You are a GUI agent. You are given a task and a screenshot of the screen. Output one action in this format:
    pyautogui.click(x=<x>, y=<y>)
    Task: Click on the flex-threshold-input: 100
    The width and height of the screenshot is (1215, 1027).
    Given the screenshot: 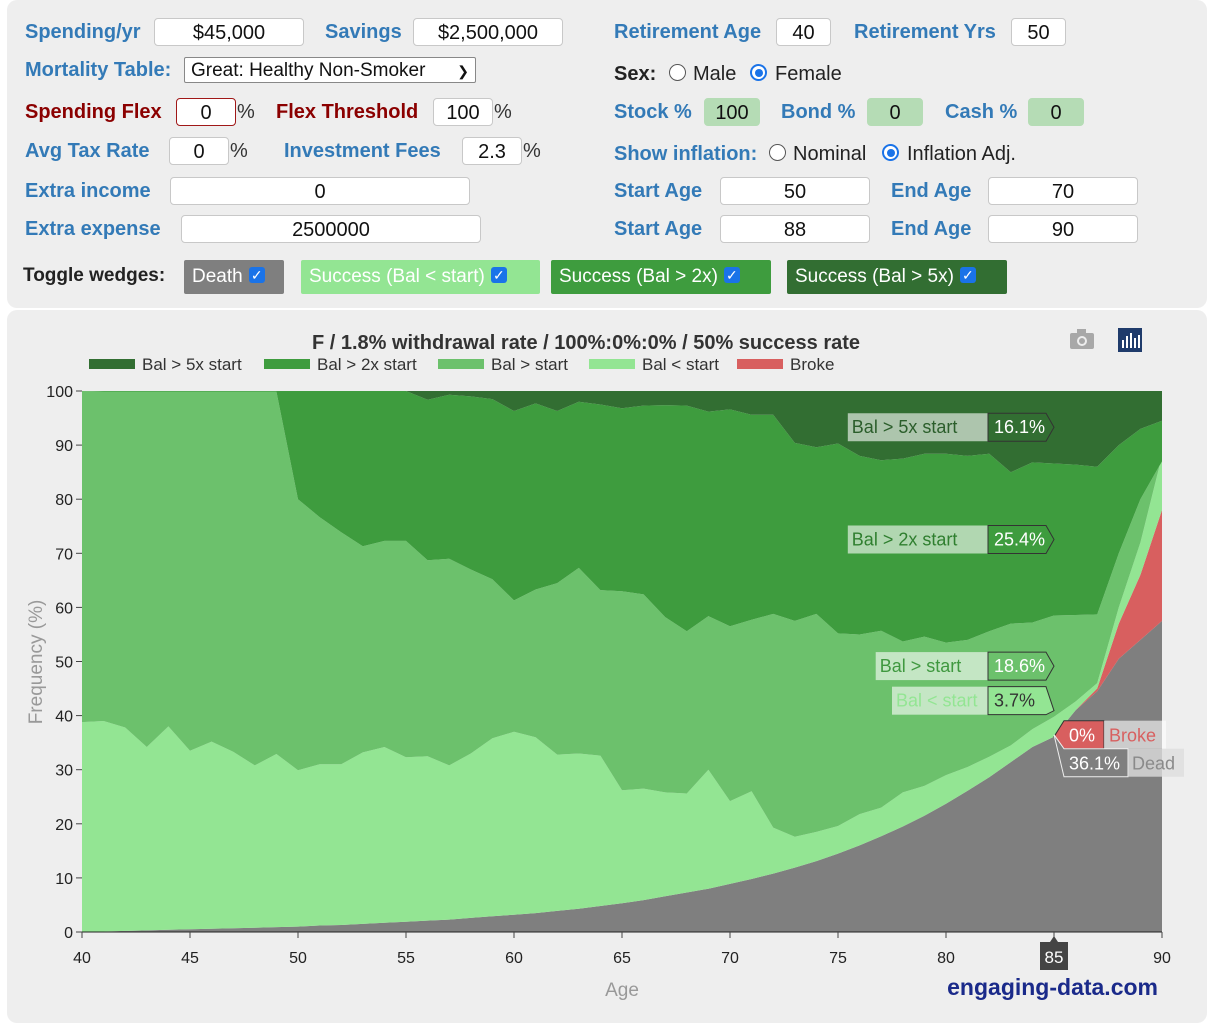 What is the action you would take?
    pyautogui.click(x=463, y=112)
    